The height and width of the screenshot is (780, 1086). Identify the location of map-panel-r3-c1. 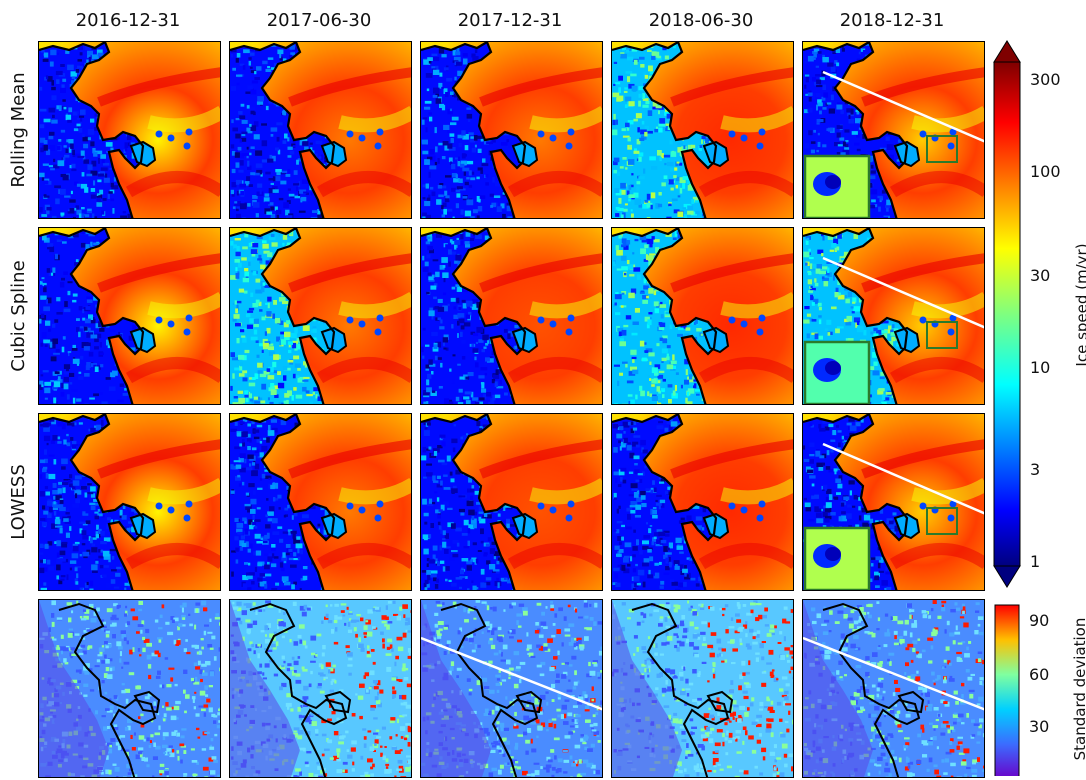
(320, 688).